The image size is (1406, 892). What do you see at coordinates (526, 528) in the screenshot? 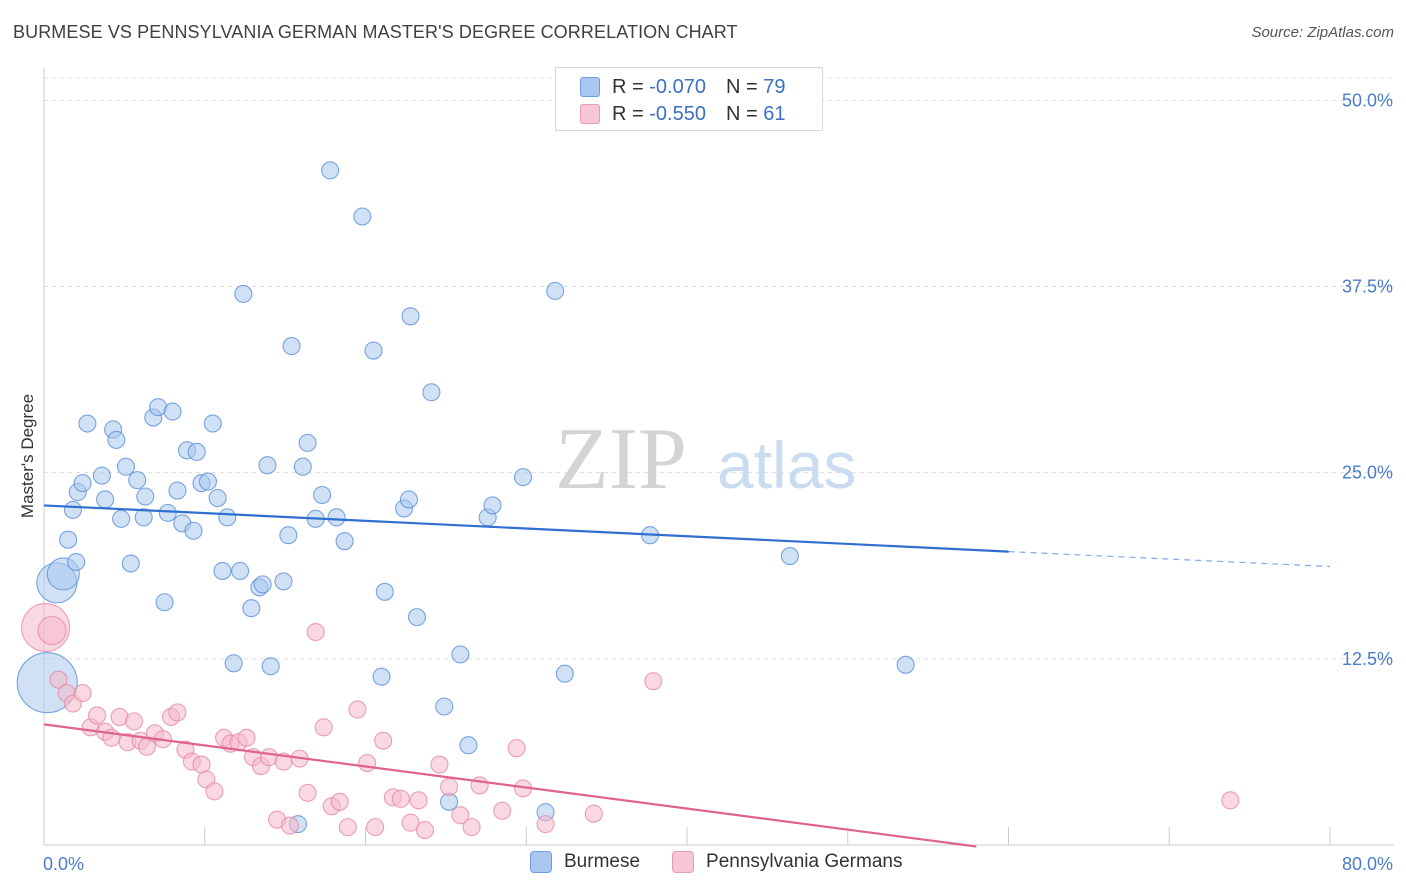
I see `trend-line-burmese` at bounding box center [526, 528].